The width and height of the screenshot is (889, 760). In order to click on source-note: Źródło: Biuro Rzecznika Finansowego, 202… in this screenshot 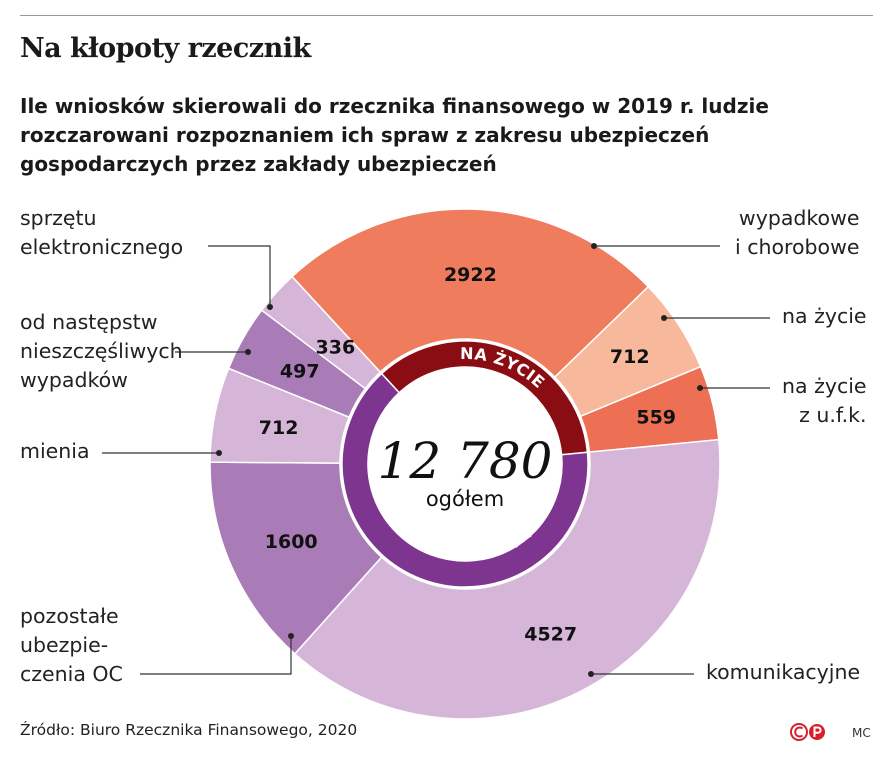, I will do `click(189, 730)`.